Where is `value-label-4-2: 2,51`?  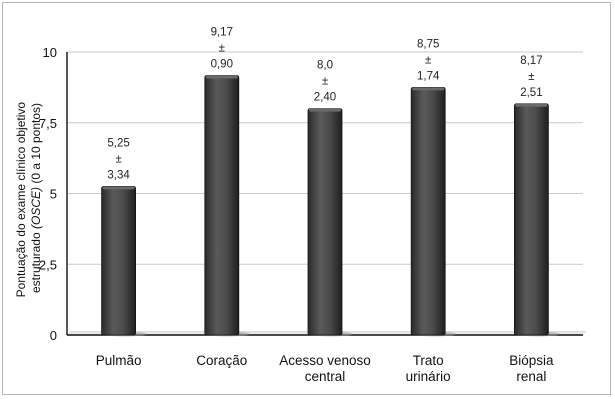
value-label-4-2: 2,51 is located at coordinates (531, 93).